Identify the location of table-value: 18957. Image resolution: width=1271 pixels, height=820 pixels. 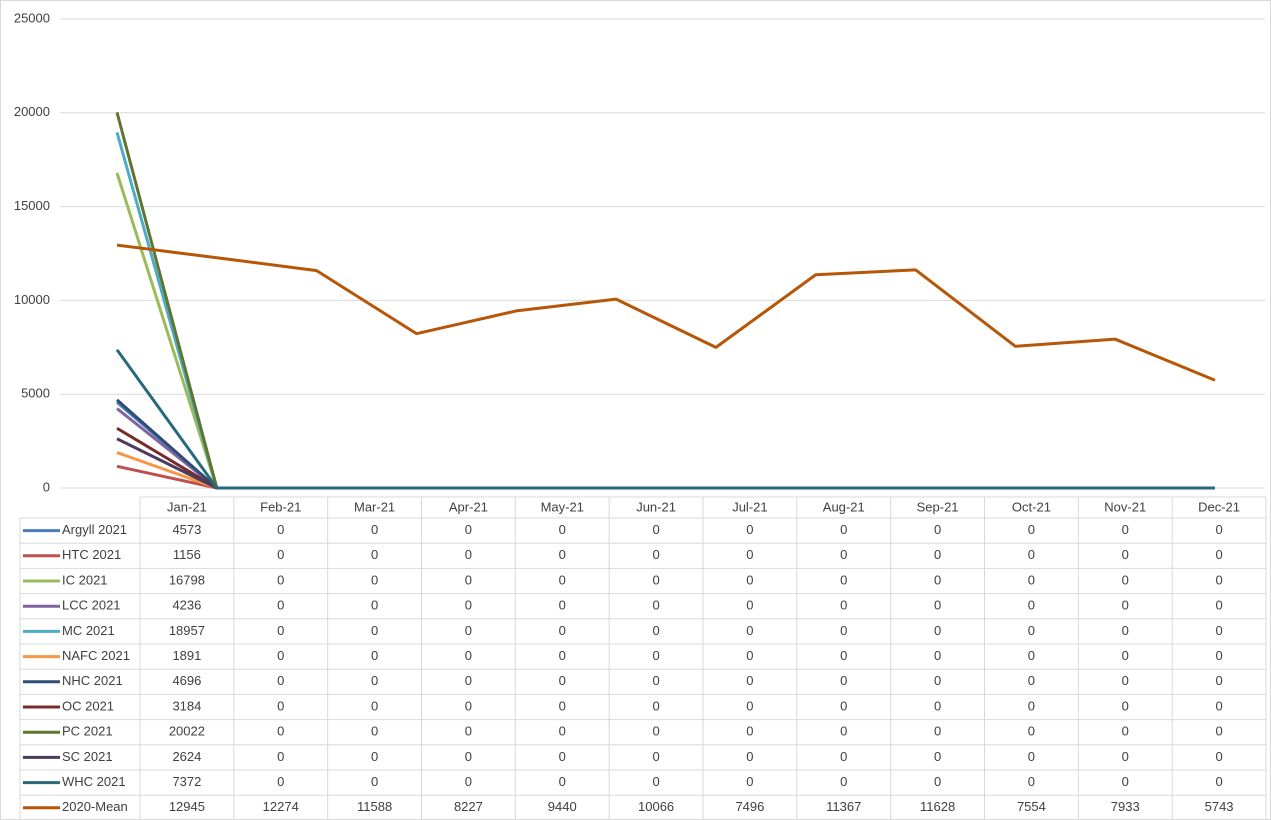
(187, 630).